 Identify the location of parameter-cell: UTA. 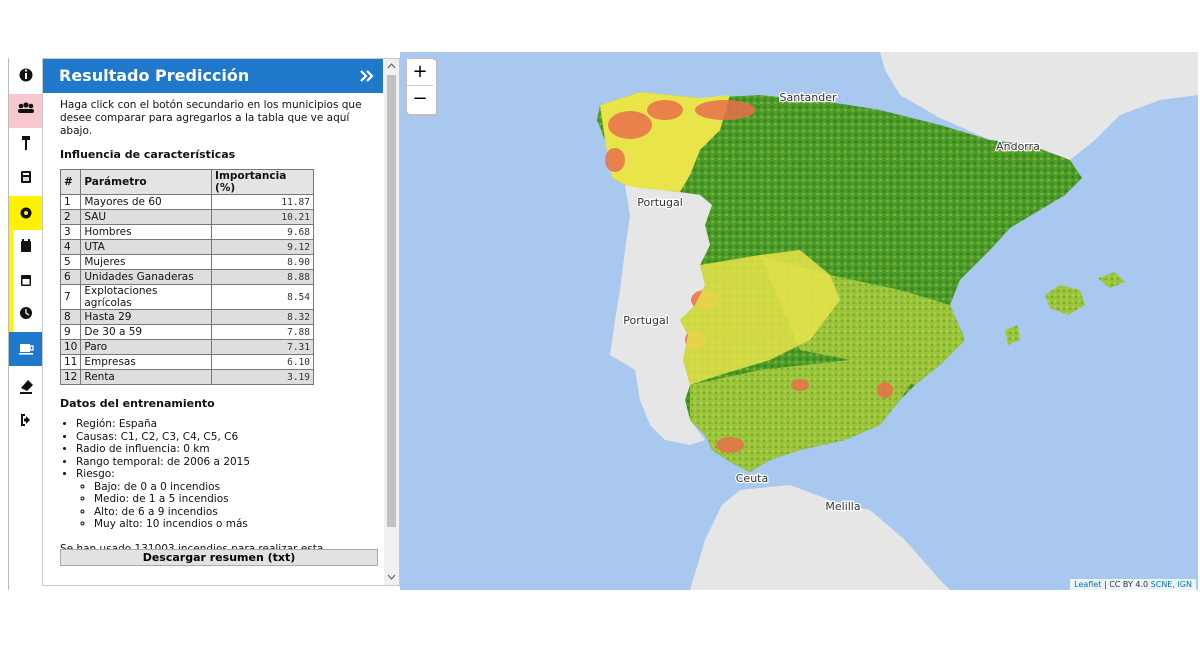
(146, 247).